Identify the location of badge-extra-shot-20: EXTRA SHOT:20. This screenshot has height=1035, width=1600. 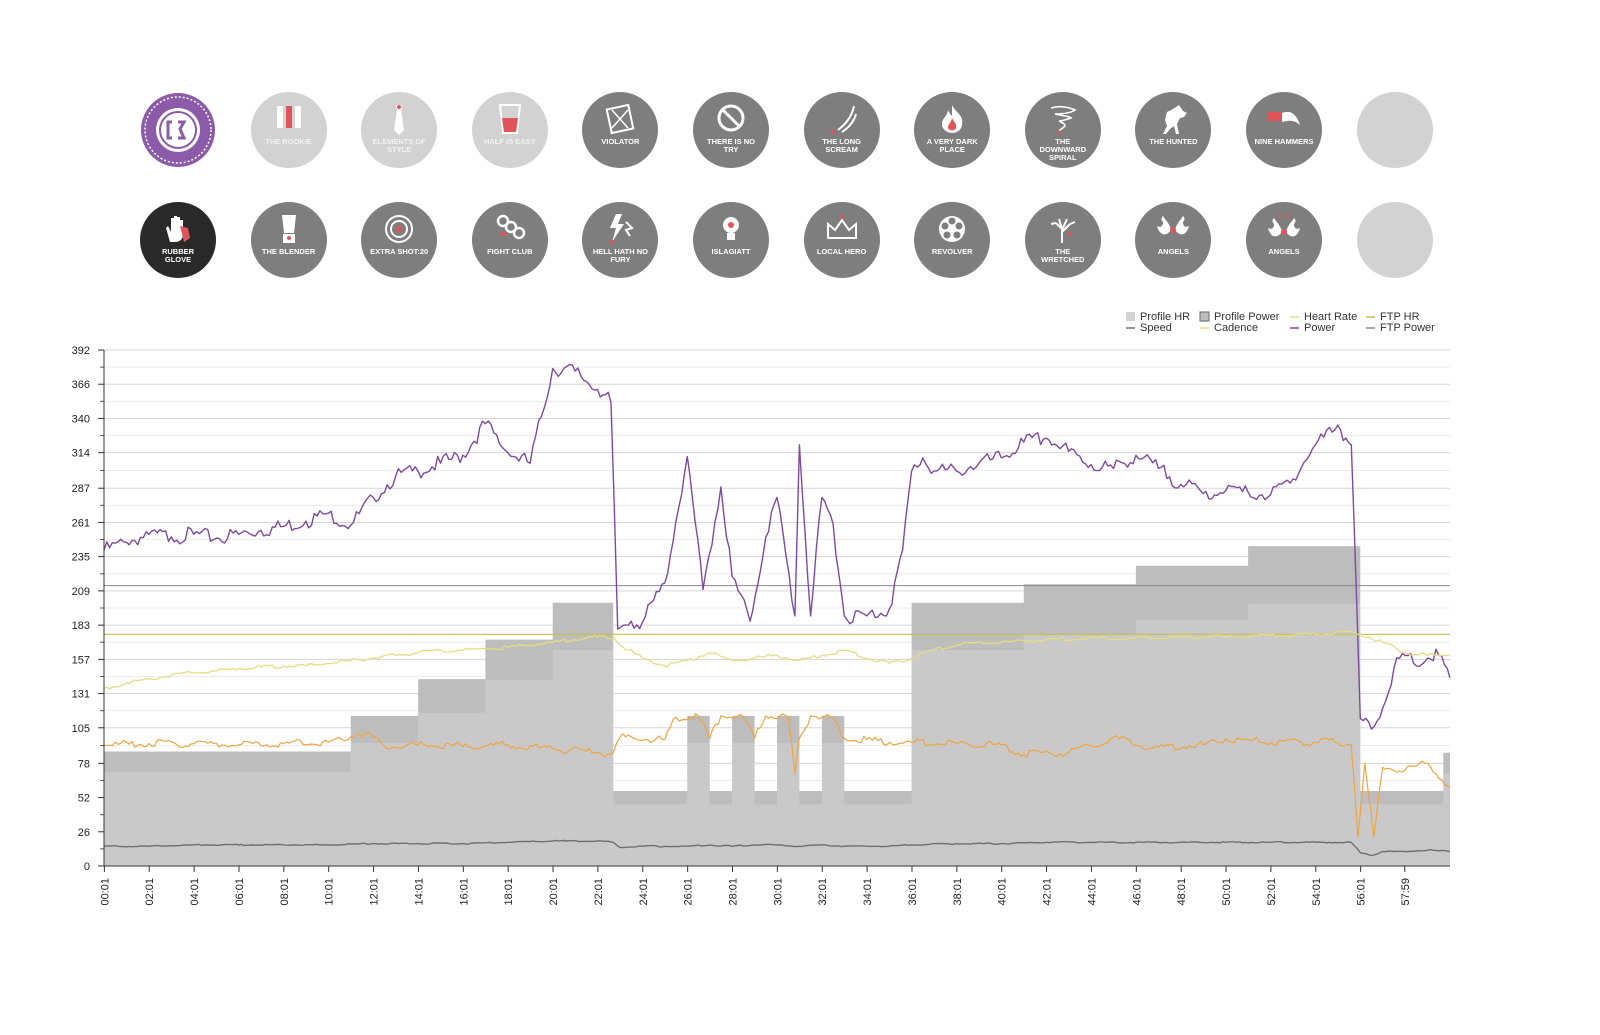
(399, 240).